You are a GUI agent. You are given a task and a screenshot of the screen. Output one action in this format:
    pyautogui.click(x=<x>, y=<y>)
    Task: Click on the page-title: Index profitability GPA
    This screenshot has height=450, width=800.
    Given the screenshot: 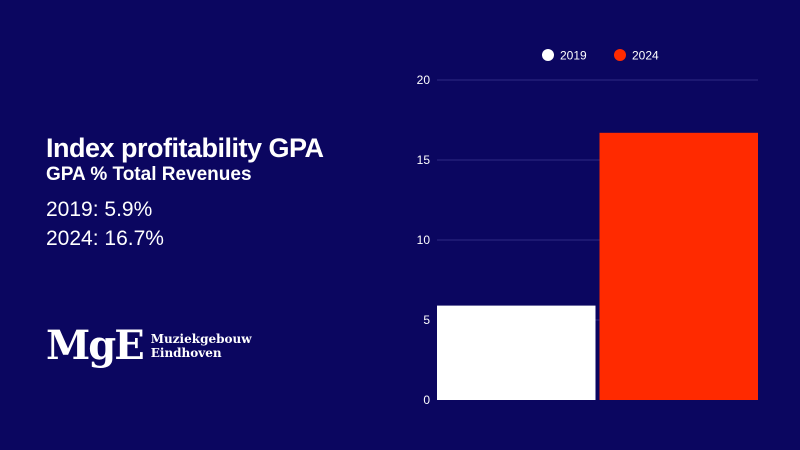 What is the action you would take?
    pyautogui.click(x=185, y=148)
    